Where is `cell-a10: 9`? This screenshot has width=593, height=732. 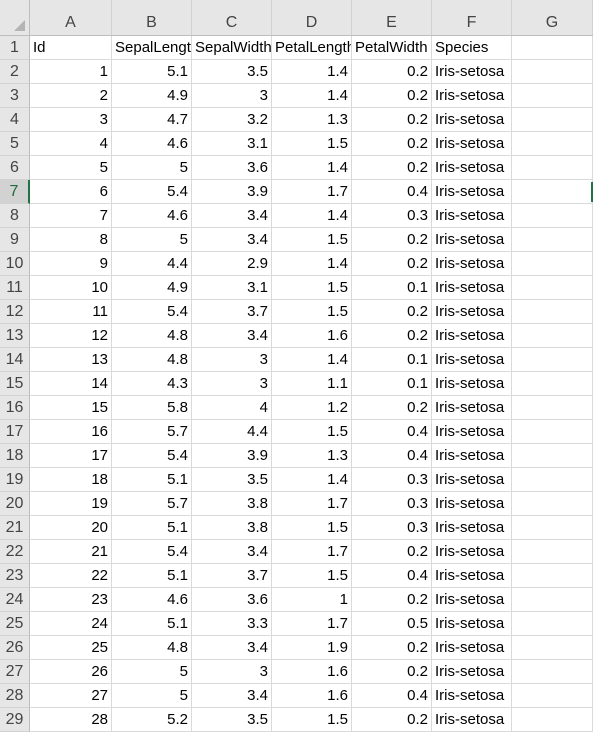 cell-a10: 9 is located at coordinates (71, 264).